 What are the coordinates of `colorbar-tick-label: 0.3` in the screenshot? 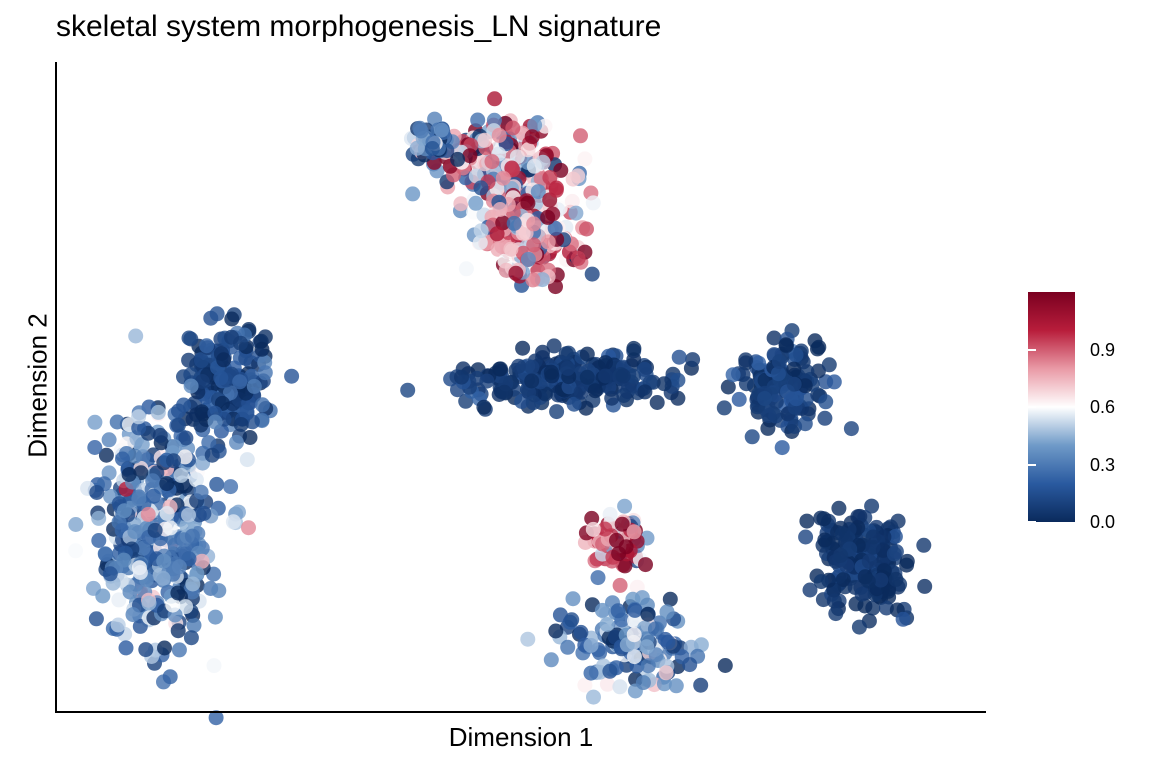 It's located at (1103, 464).